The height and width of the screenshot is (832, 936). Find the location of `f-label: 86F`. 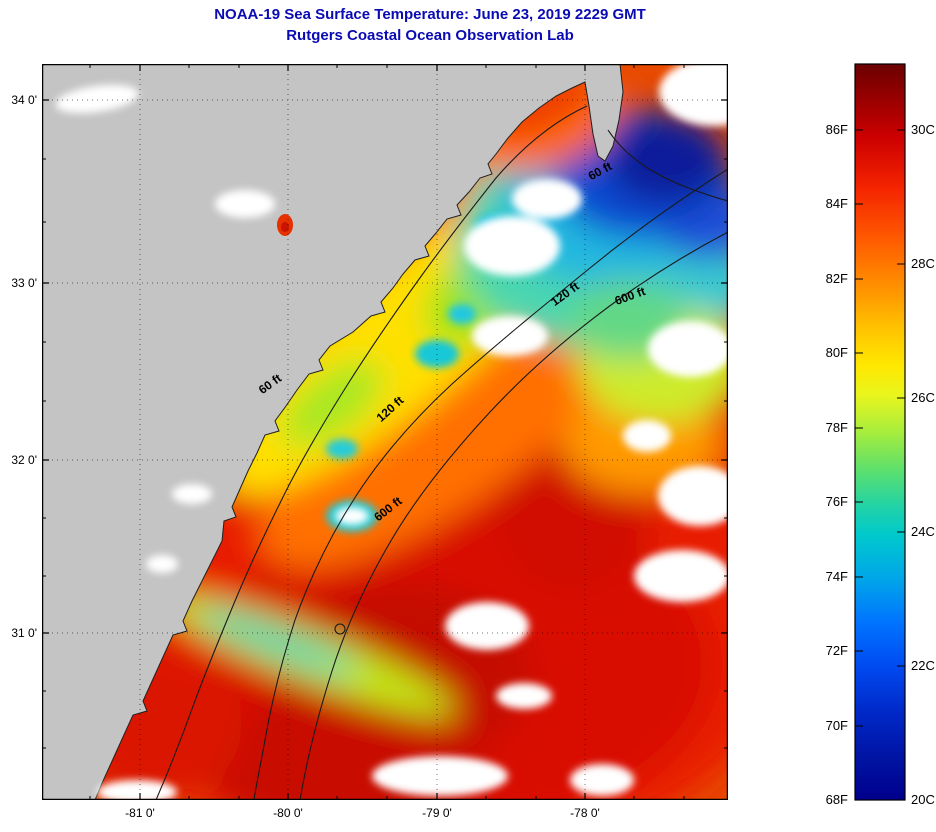

f-label: 86F is located at coordinates (837, 129).